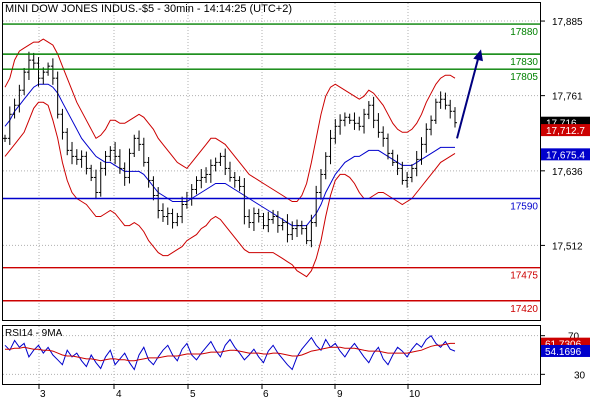 The image size is (590, 400). Describe the element at coordinates (524, 32) in the screenshot. I see `resistance-label-17880: 17880` at that location.